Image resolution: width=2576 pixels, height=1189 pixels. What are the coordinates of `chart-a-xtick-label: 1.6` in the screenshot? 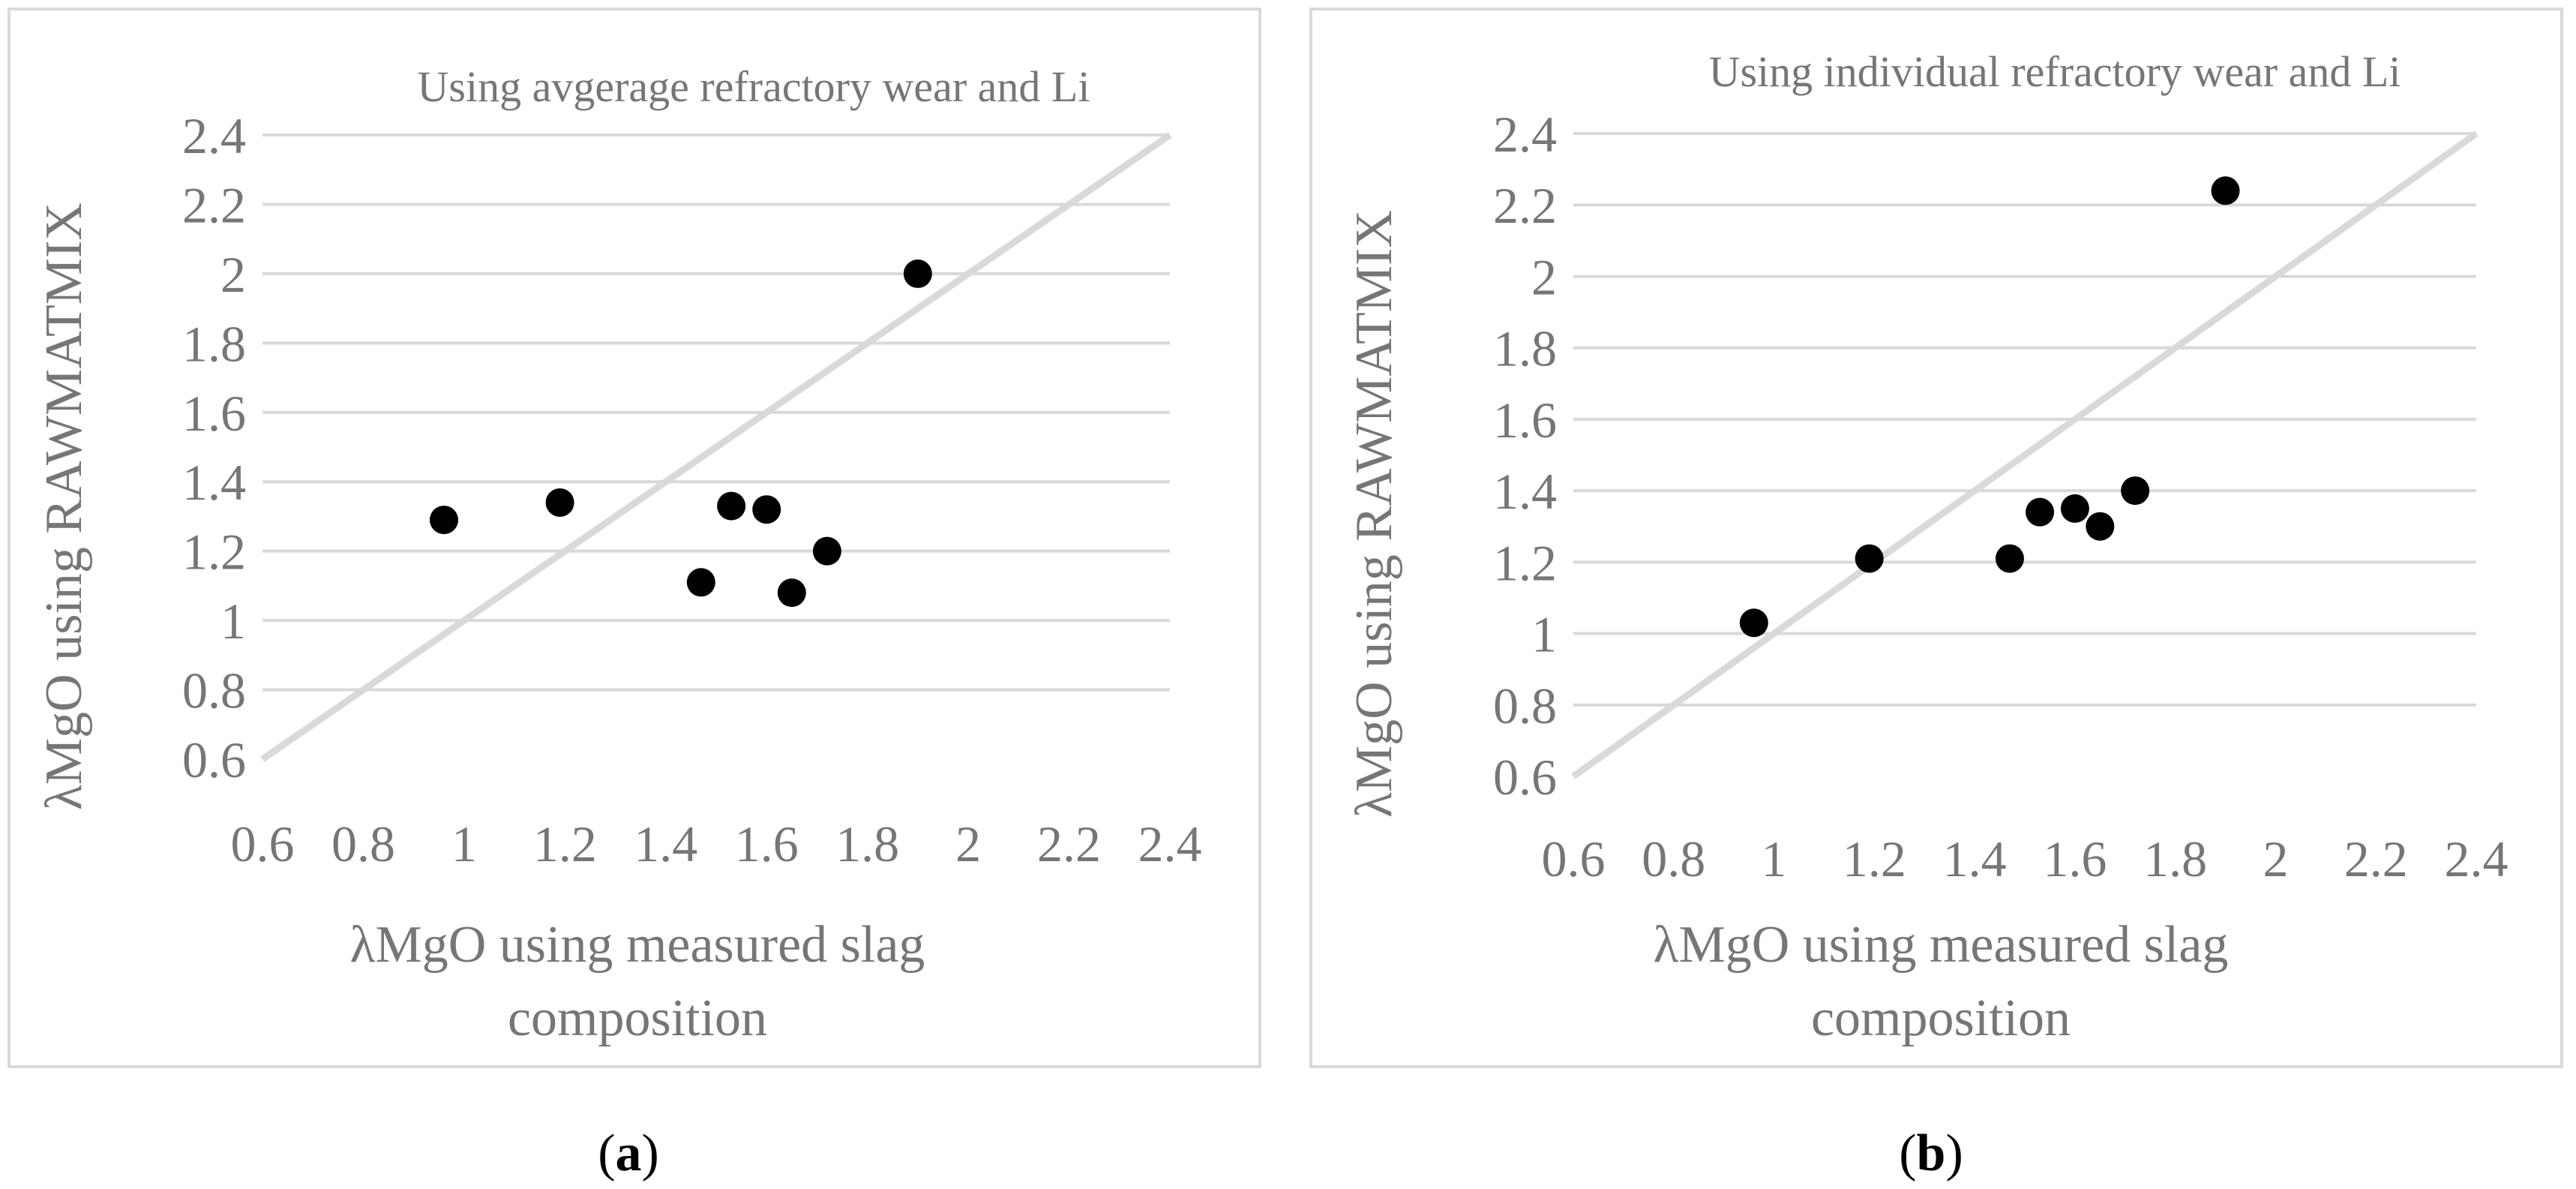 It's located at (767, 843).